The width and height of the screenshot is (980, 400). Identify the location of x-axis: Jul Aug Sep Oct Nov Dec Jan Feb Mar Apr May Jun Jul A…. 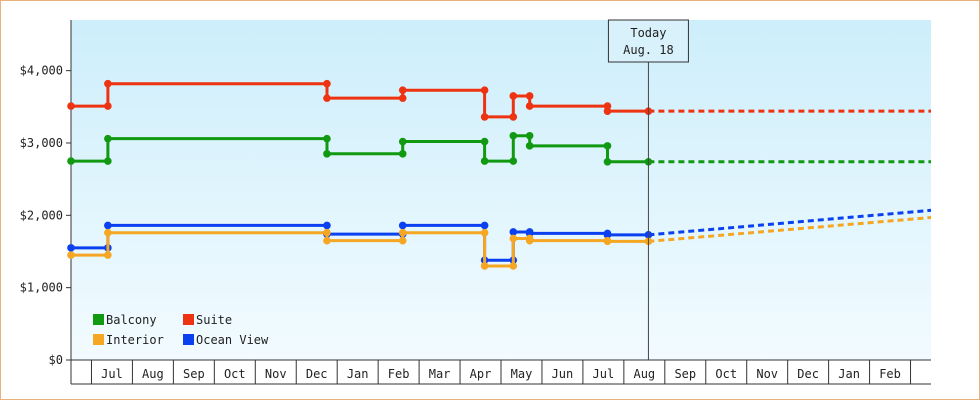
(500, 372).